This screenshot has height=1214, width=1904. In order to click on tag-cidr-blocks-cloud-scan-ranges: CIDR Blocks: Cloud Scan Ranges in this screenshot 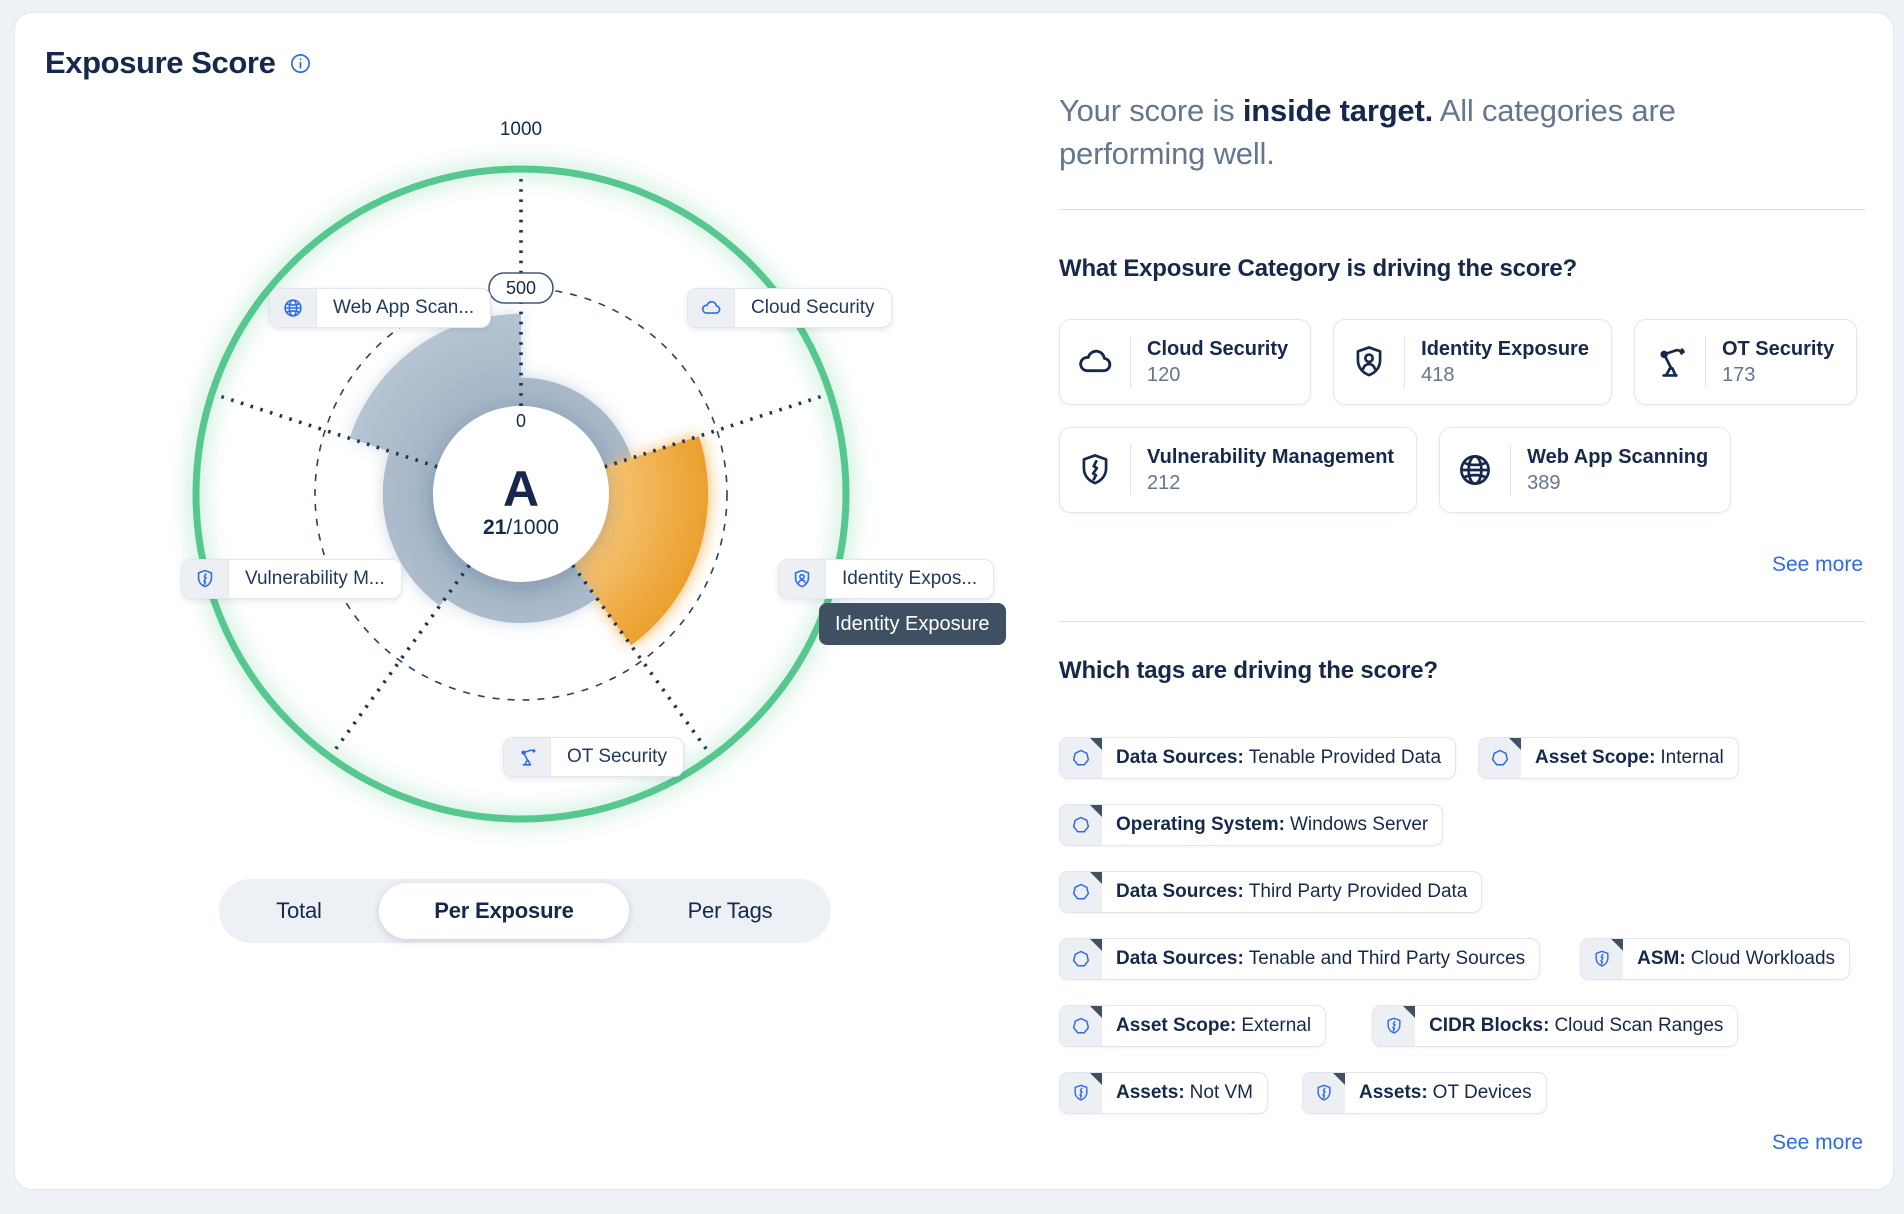, I will do `click(1555, 1026)`.